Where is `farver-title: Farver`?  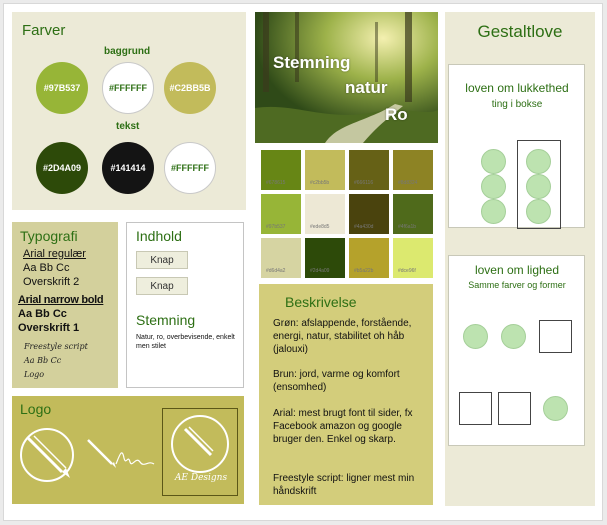 farver-title: Farver is located at coordinates (44, 30).